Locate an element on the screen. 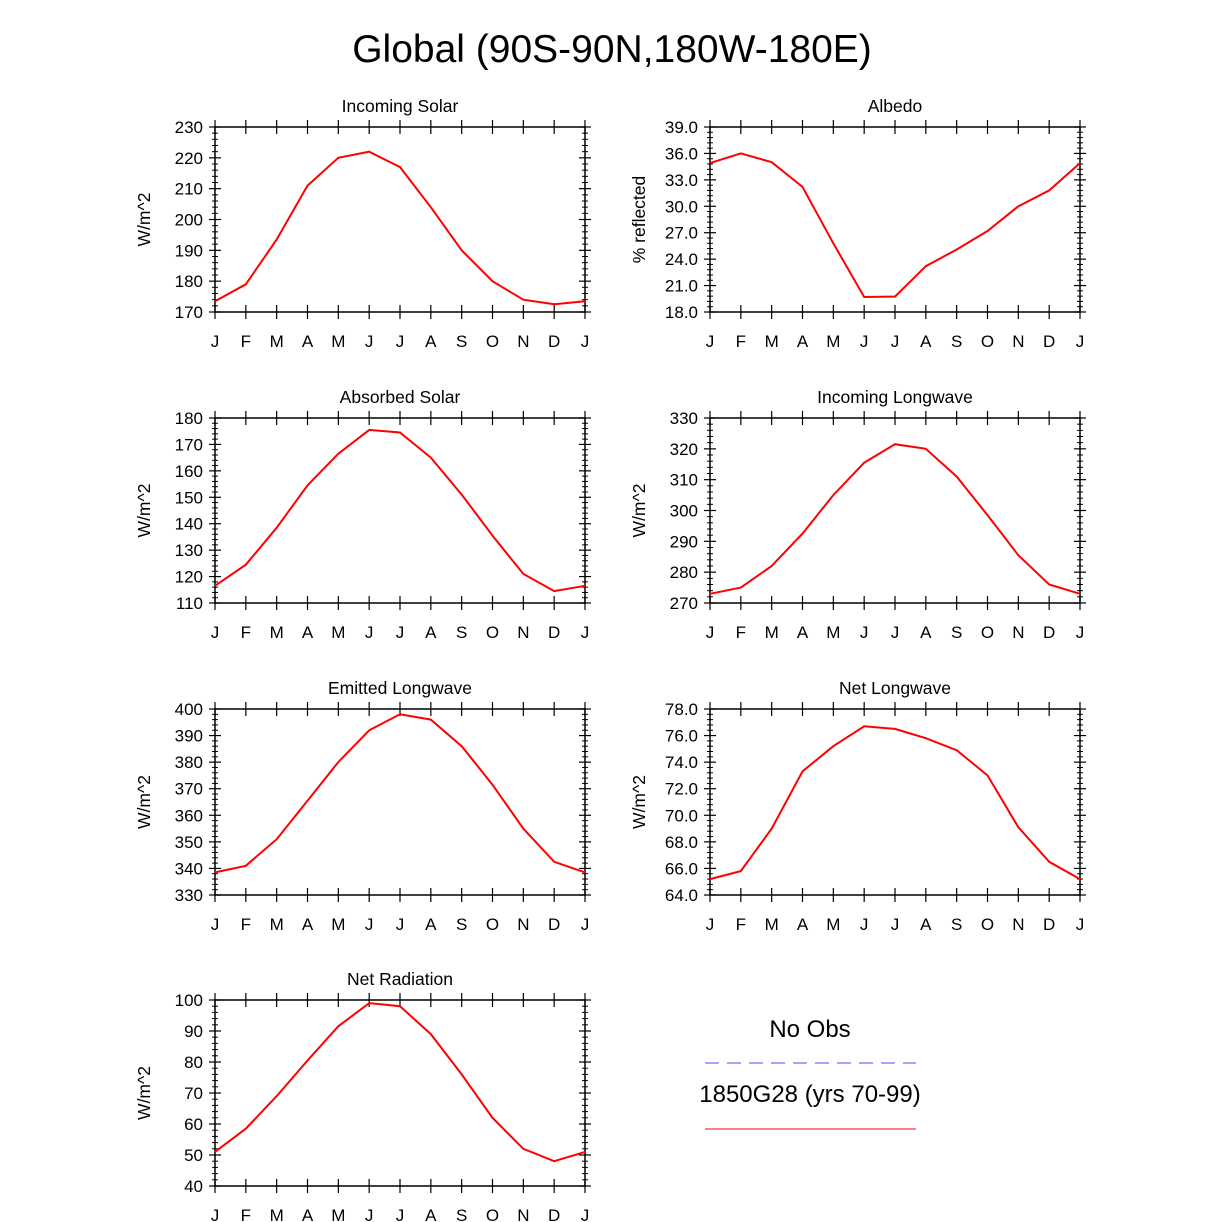 The image size is (1224, 1222). chart-title: Emitted Longwave is located at coordinates (400, 688).